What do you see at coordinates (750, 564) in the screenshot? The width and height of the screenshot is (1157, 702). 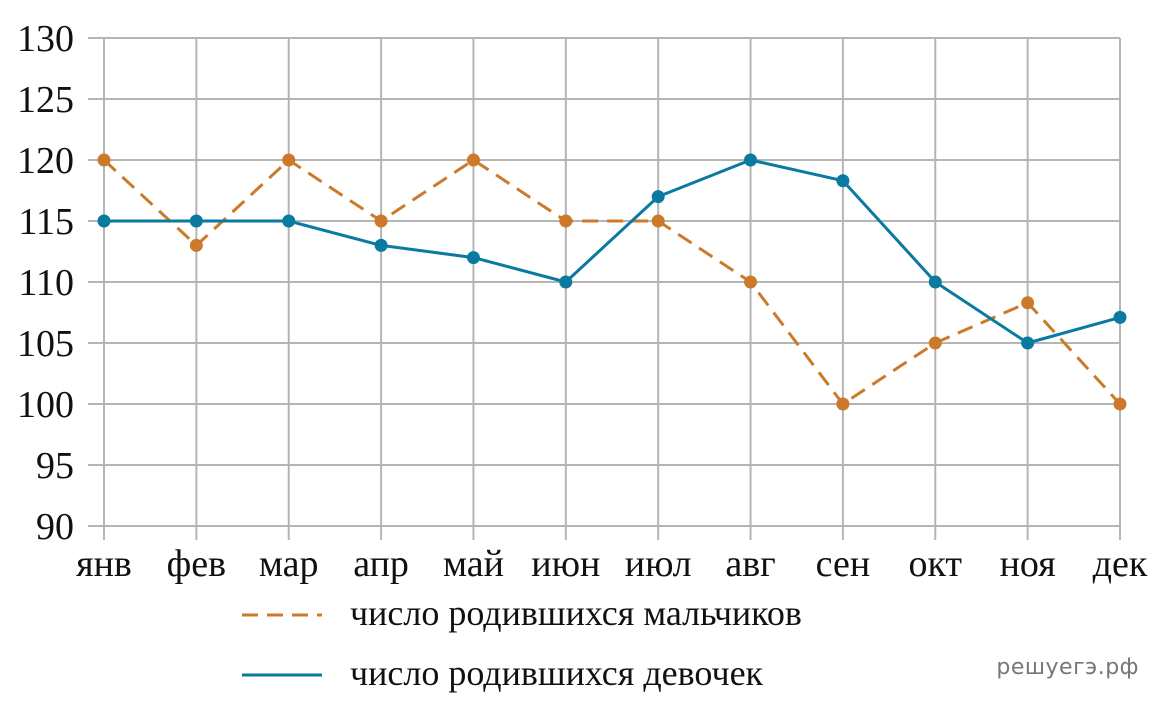 I see `x-tick-label: авг` at bounding box center [750, 564].